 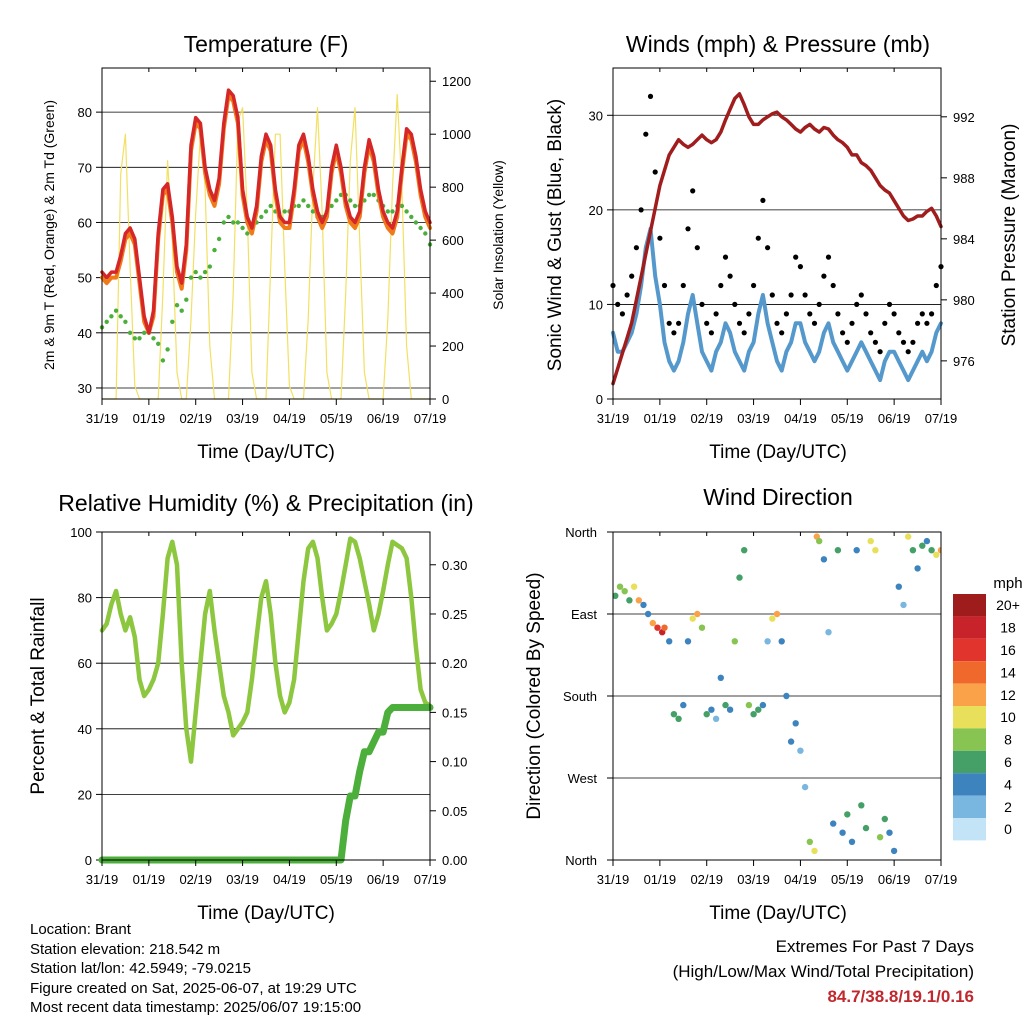 I want to click on temp-2m-line, so click(x=266, y=211).